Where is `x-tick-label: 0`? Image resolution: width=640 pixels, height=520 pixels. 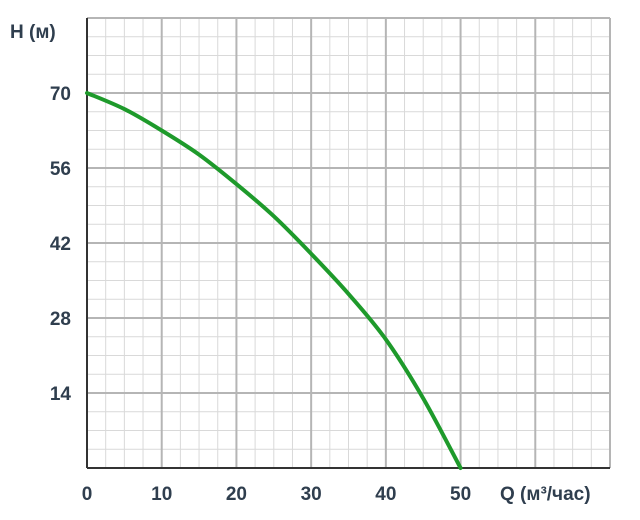
x-tick-label: 0 is located at coordinates (87, 494).